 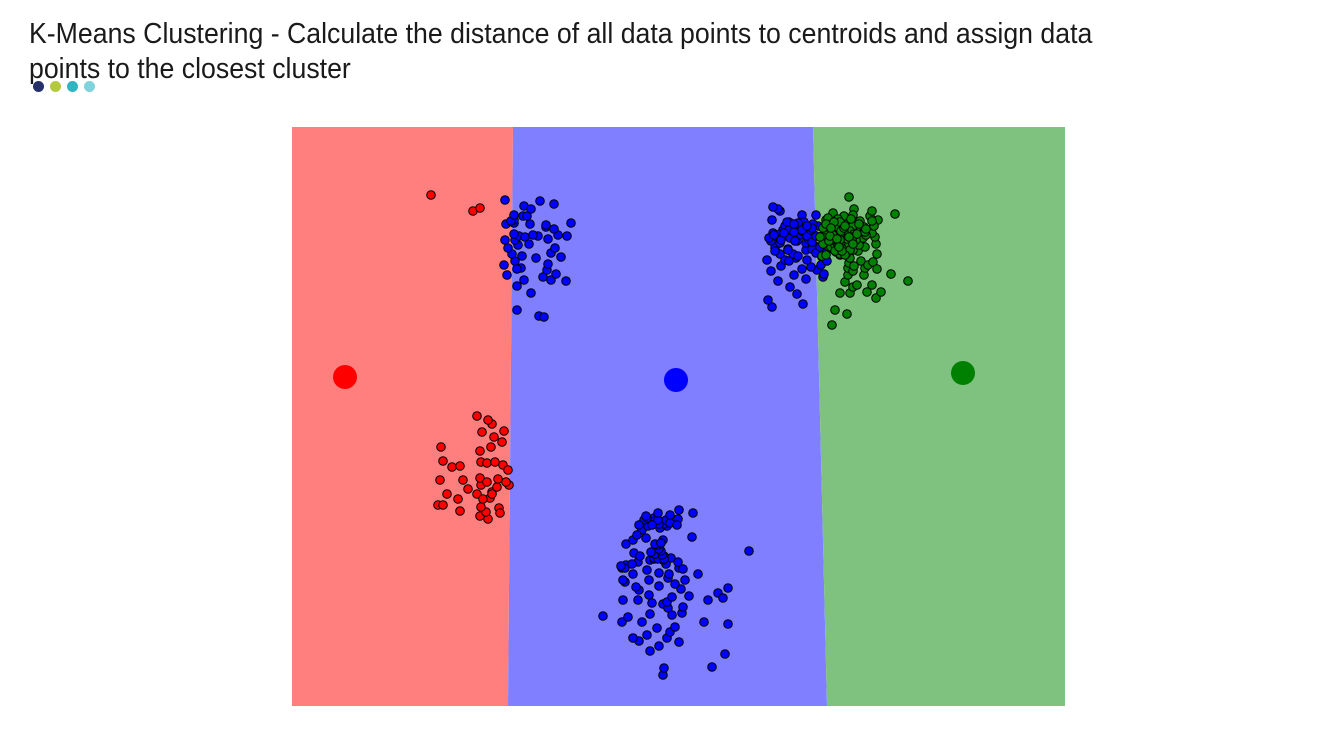 I want to click on centroid-red, so click(x=345, y=377).